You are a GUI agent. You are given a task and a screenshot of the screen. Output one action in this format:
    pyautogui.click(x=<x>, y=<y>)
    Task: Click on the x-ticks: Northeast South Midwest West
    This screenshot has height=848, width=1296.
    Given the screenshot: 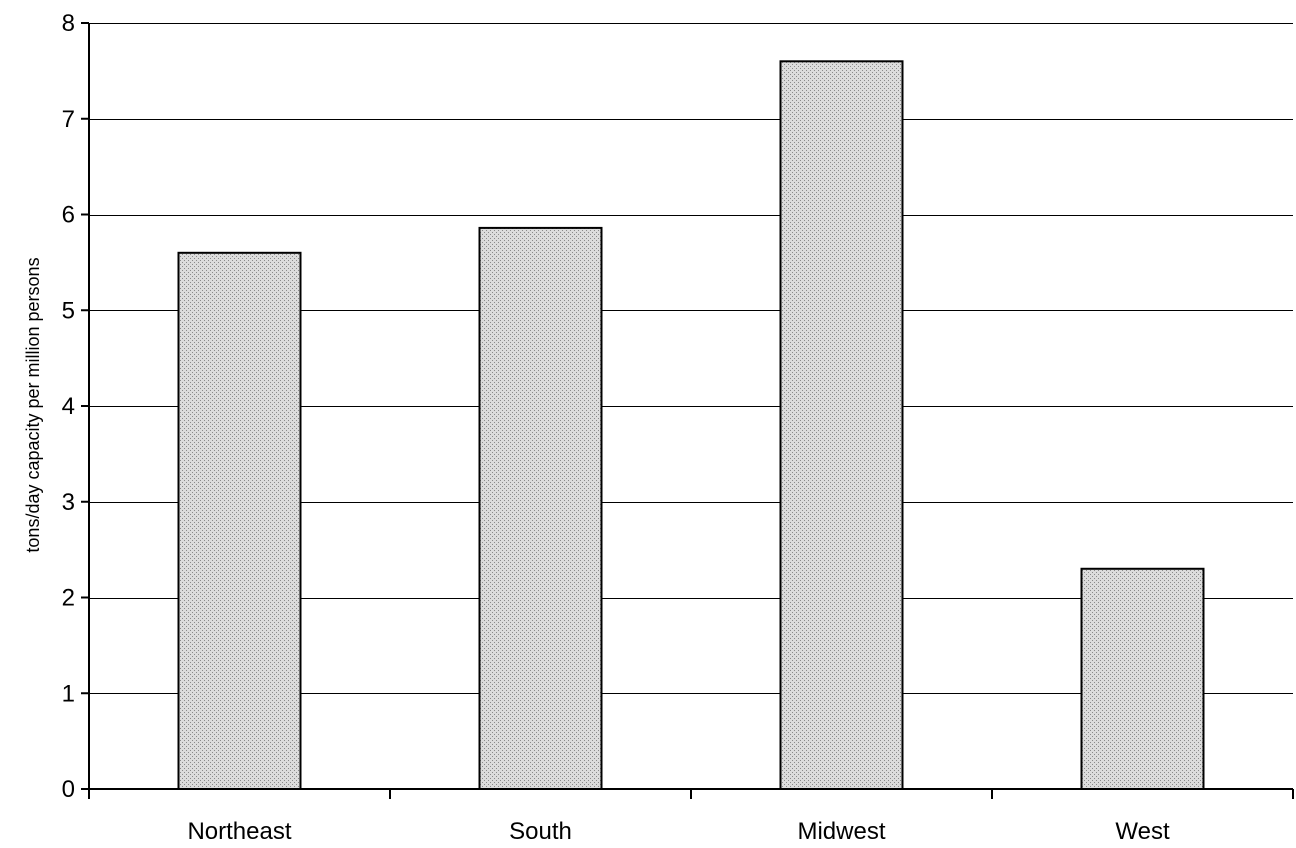 What is the action you would take?
    pyautogui.click(x=691, y=817)
    